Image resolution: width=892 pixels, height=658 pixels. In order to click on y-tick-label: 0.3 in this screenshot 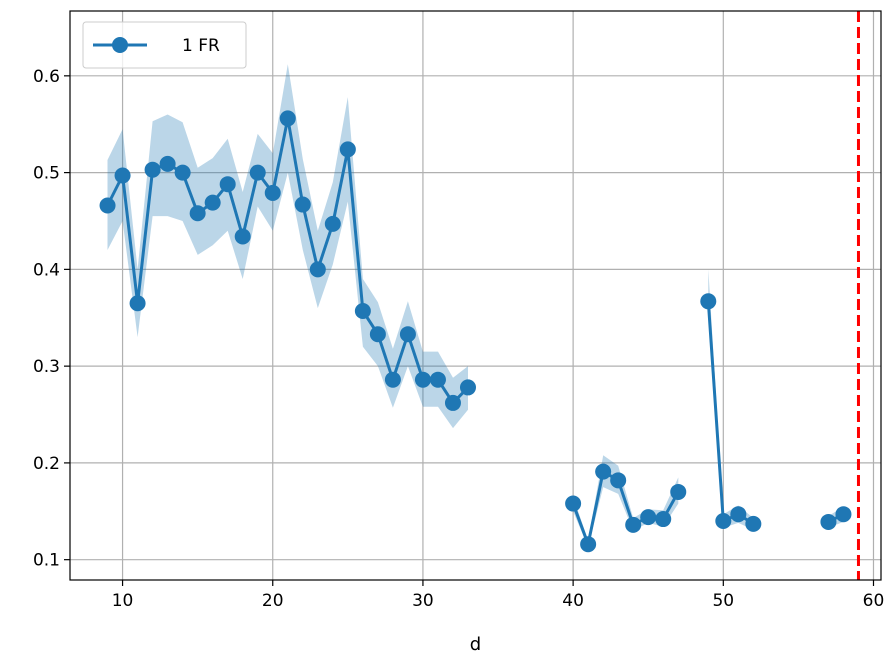, I will do `click(46, 367)`.